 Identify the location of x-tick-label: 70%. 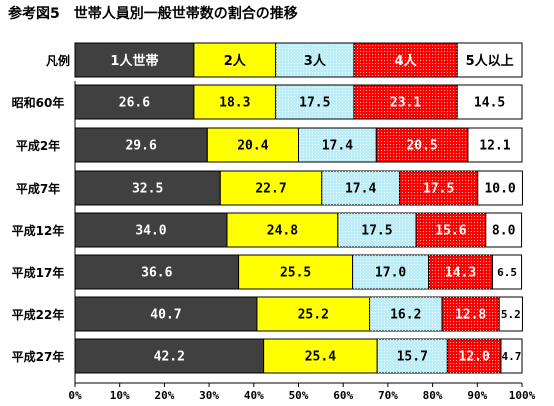
(388, 395).